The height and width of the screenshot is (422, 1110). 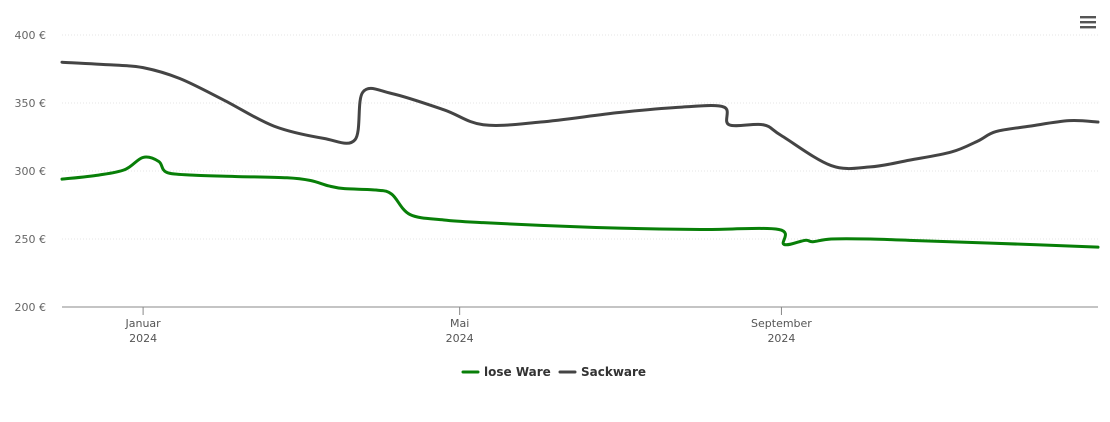 I want to click on x-axis-ticks: Januar 2024 Mai 2024 September 2024, so click(x=468, y=326).